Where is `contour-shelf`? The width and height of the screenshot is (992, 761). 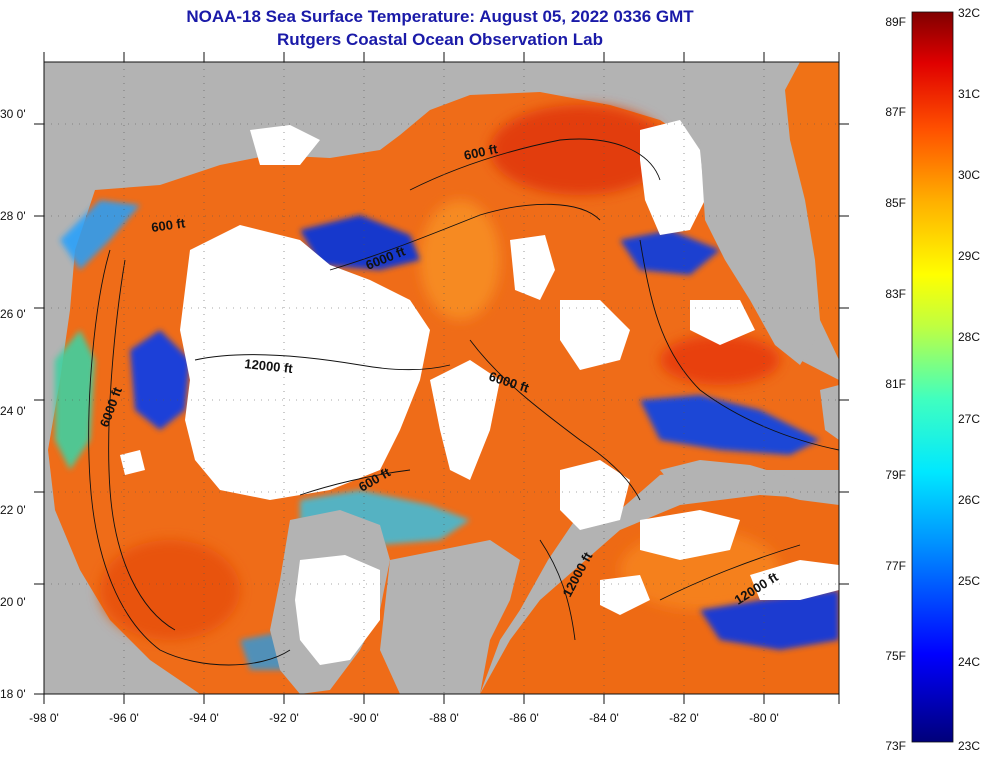
contour-shelf is located at coordinates (739, 345).